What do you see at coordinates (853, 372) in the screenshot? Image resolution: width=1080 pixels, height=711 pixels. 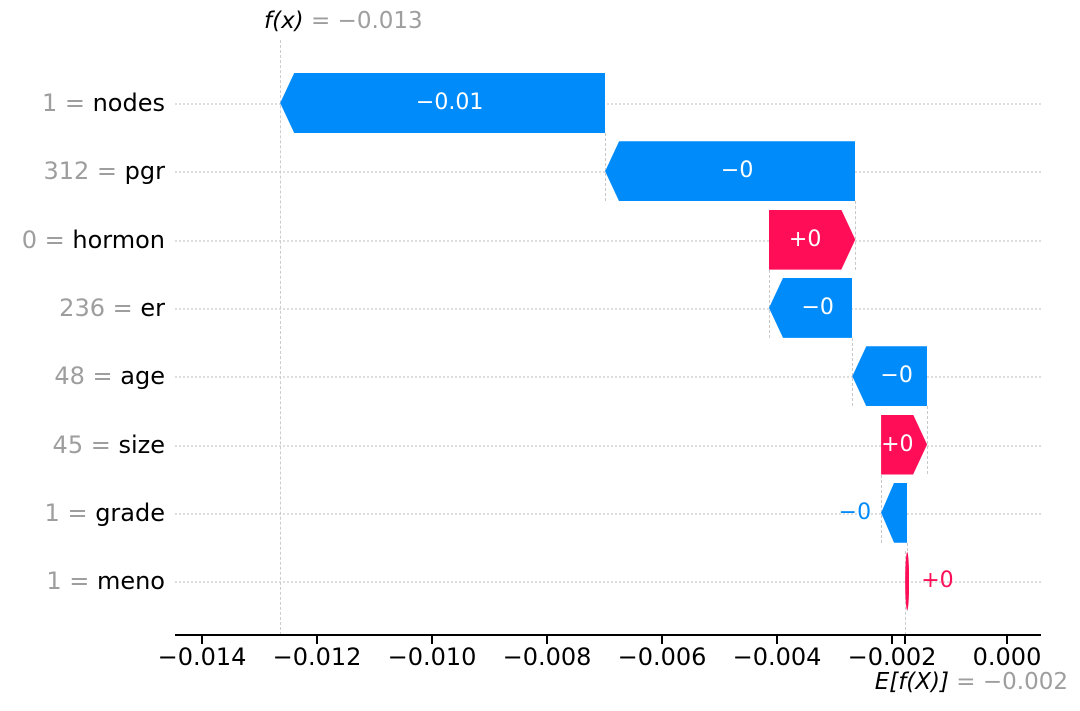 I see `connector-line-er` at bounding box center [853, 372].